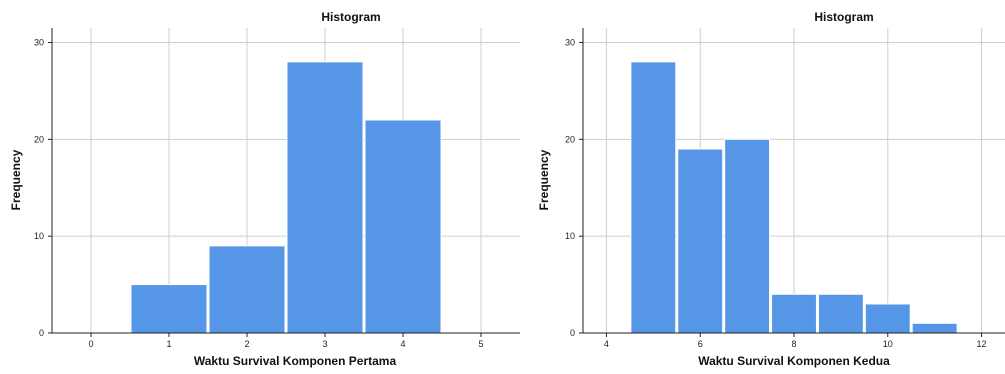 The height and width of the screenshot is (374, 1005). Describe the element at coordinates (90, 344) in the screenshot. I see `x-tick-label: 0` at that location.